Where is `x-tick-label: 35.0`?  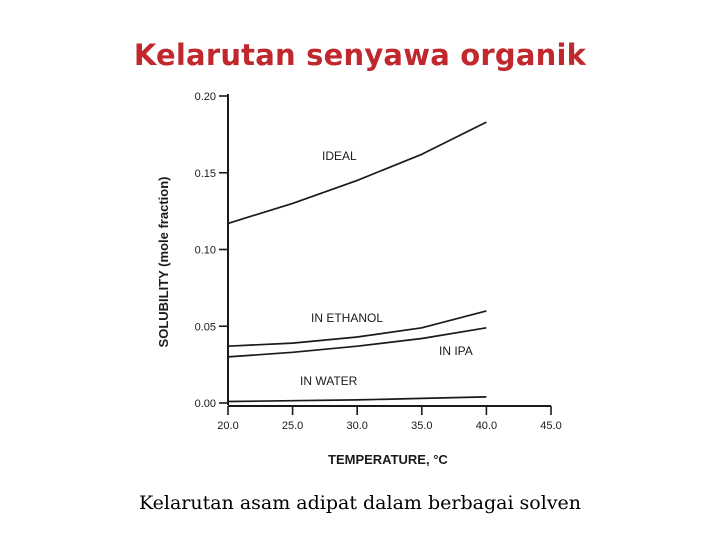
x-tick-label: 35.0 is located at coordinates (421, 426).